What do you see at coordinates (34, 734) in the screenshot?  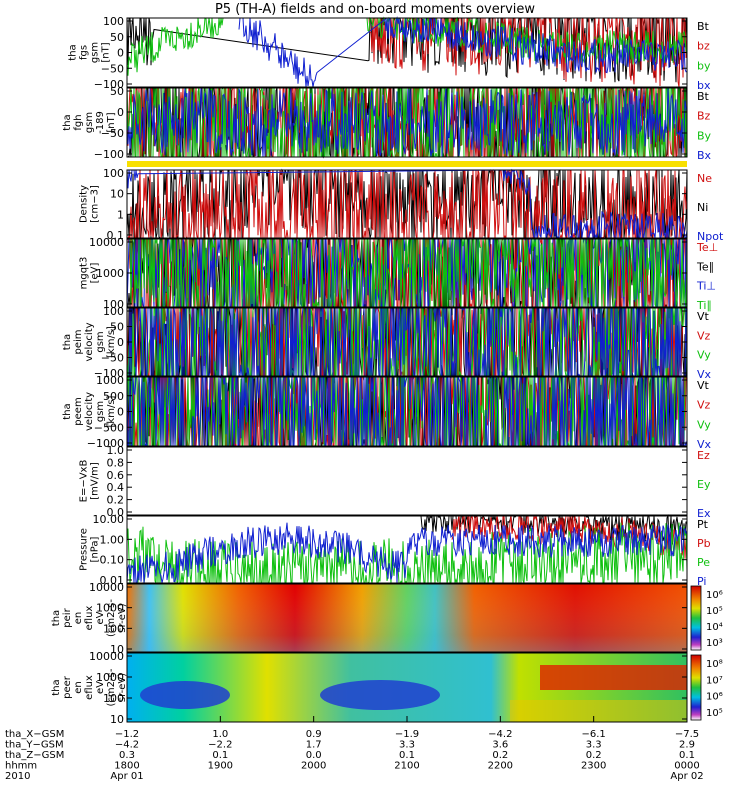 I see `x-axis-row-label: tha_X−GSM` at bounding box center [34, 734].